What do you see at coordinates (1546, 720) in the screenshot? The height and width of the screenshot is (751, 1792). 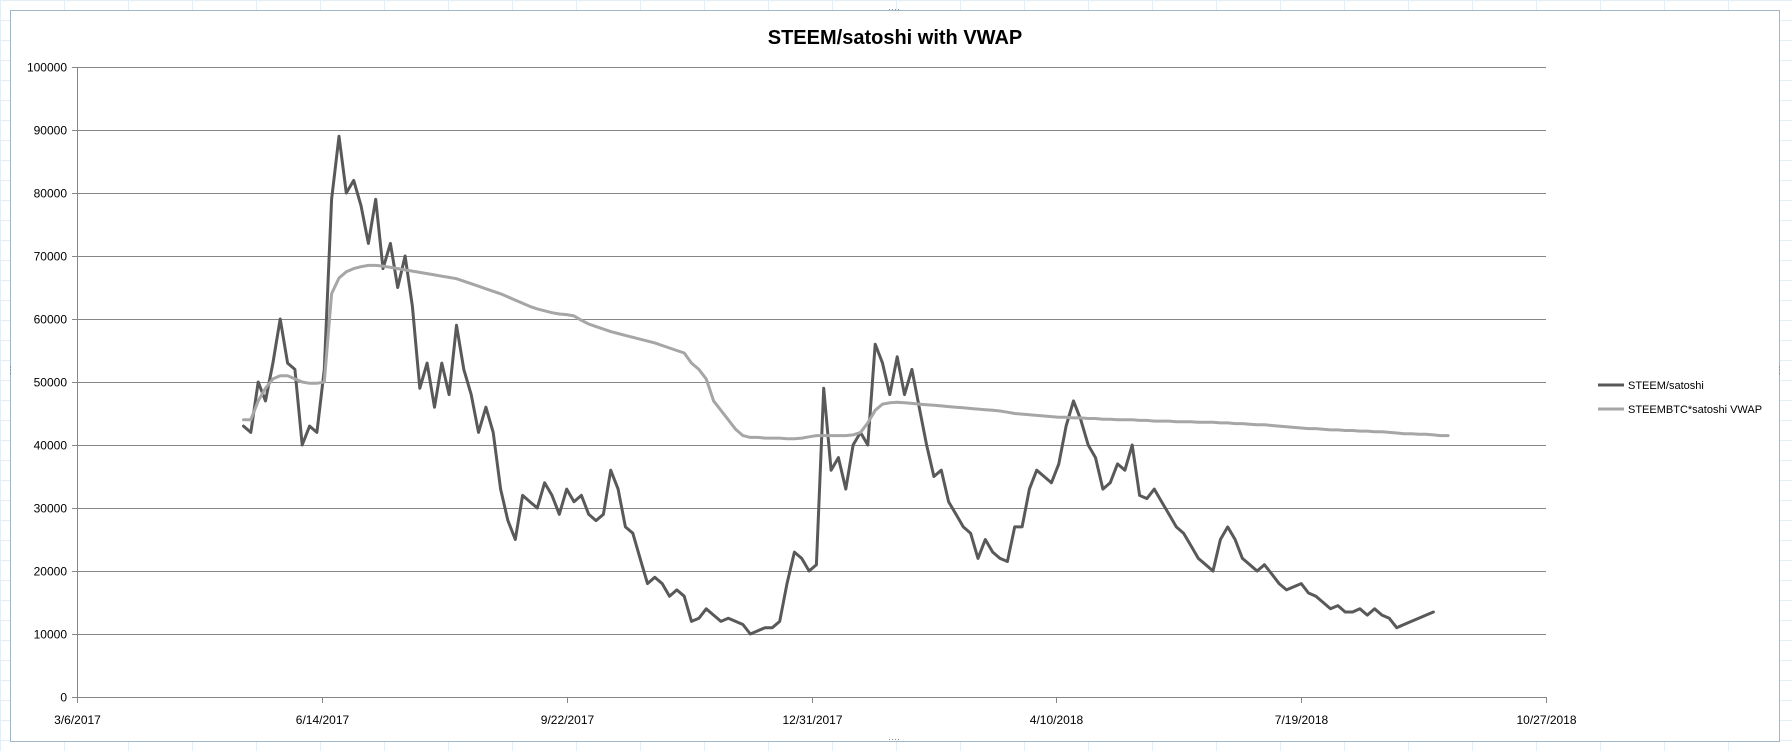 I see `x-tick-label: 10/27/2018` at bounding box center [1546, 720].